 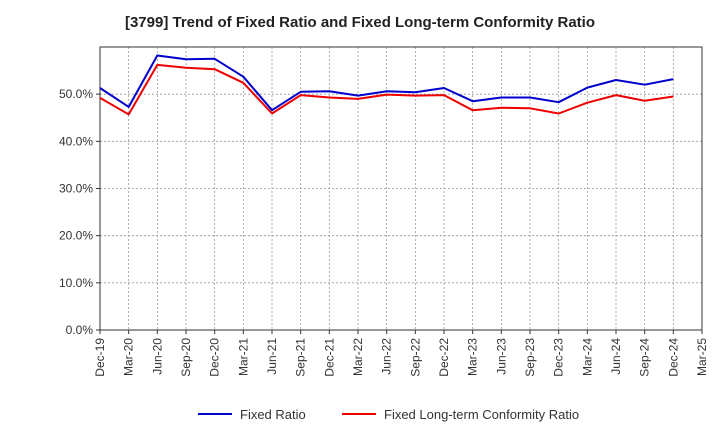 I want to click on y-tick-label: 20.0%, so click(x=76, y=236).